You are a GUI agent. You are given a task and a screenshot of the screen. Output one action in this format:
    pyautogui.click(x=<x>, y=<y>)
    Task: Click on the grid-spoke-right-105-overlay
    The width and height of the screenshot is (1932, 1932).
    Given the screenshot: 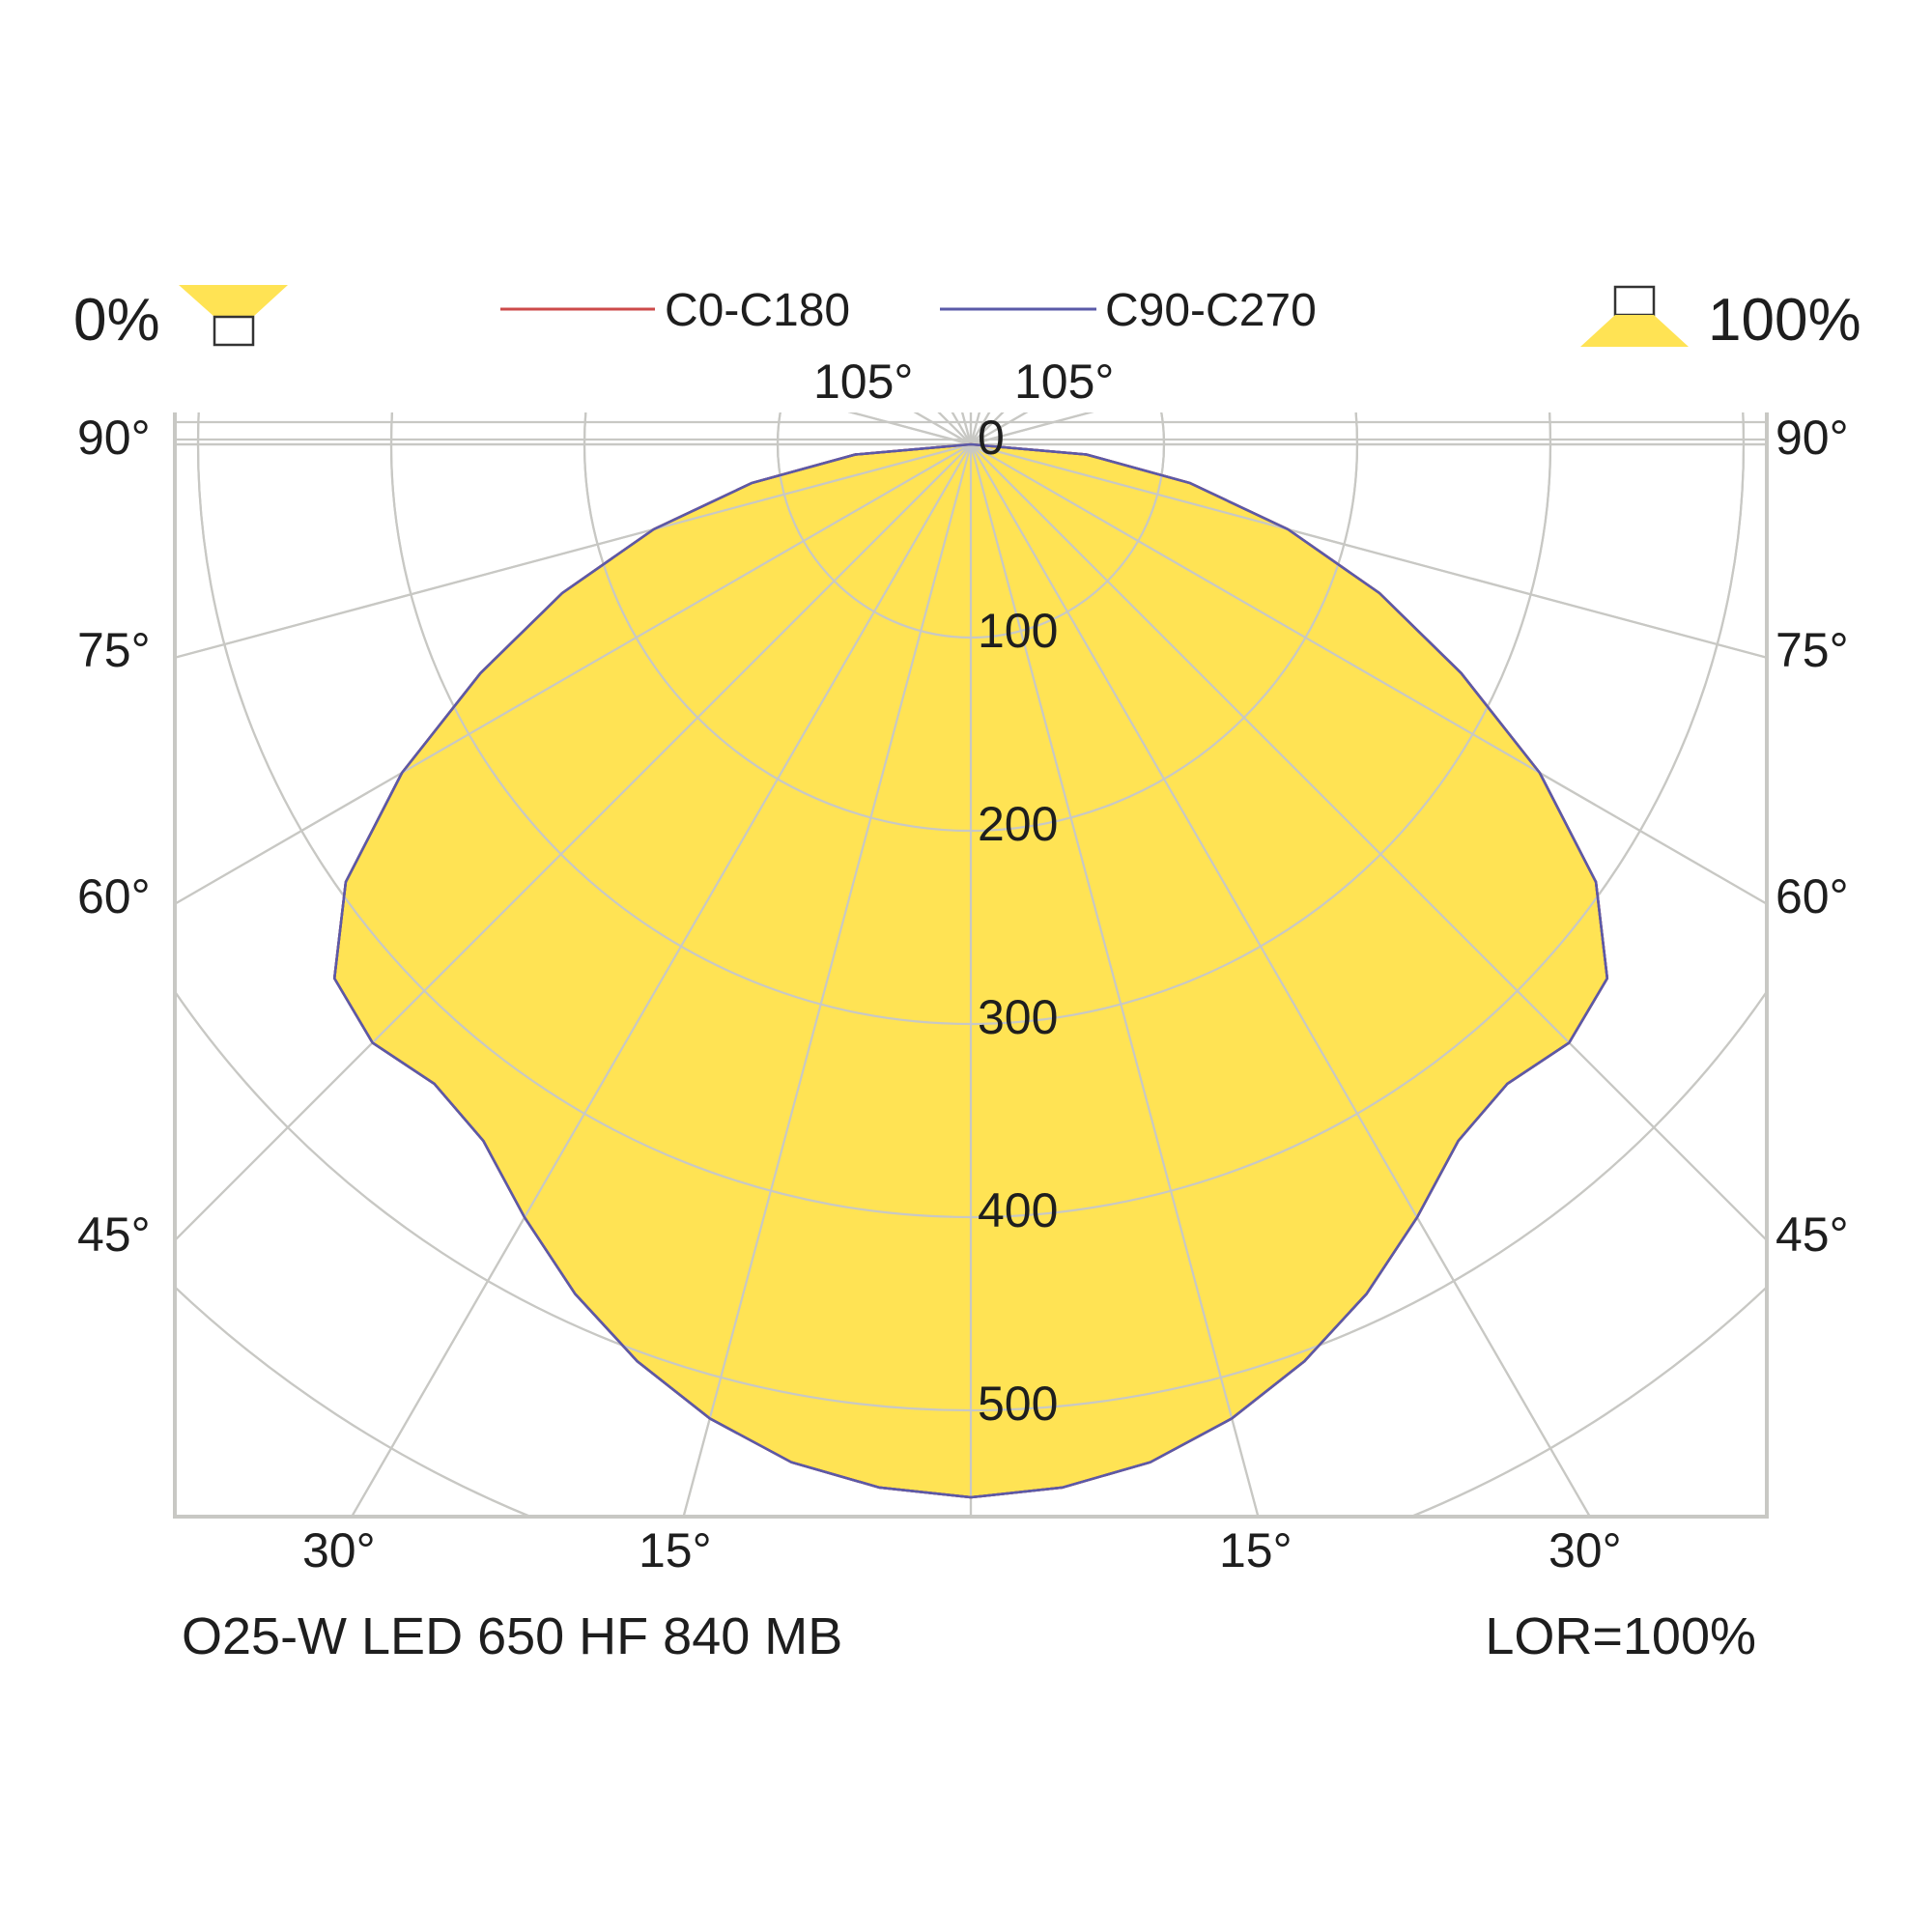 What is the action you would take?
    pyautogui.click(x=1032, y=429)
    